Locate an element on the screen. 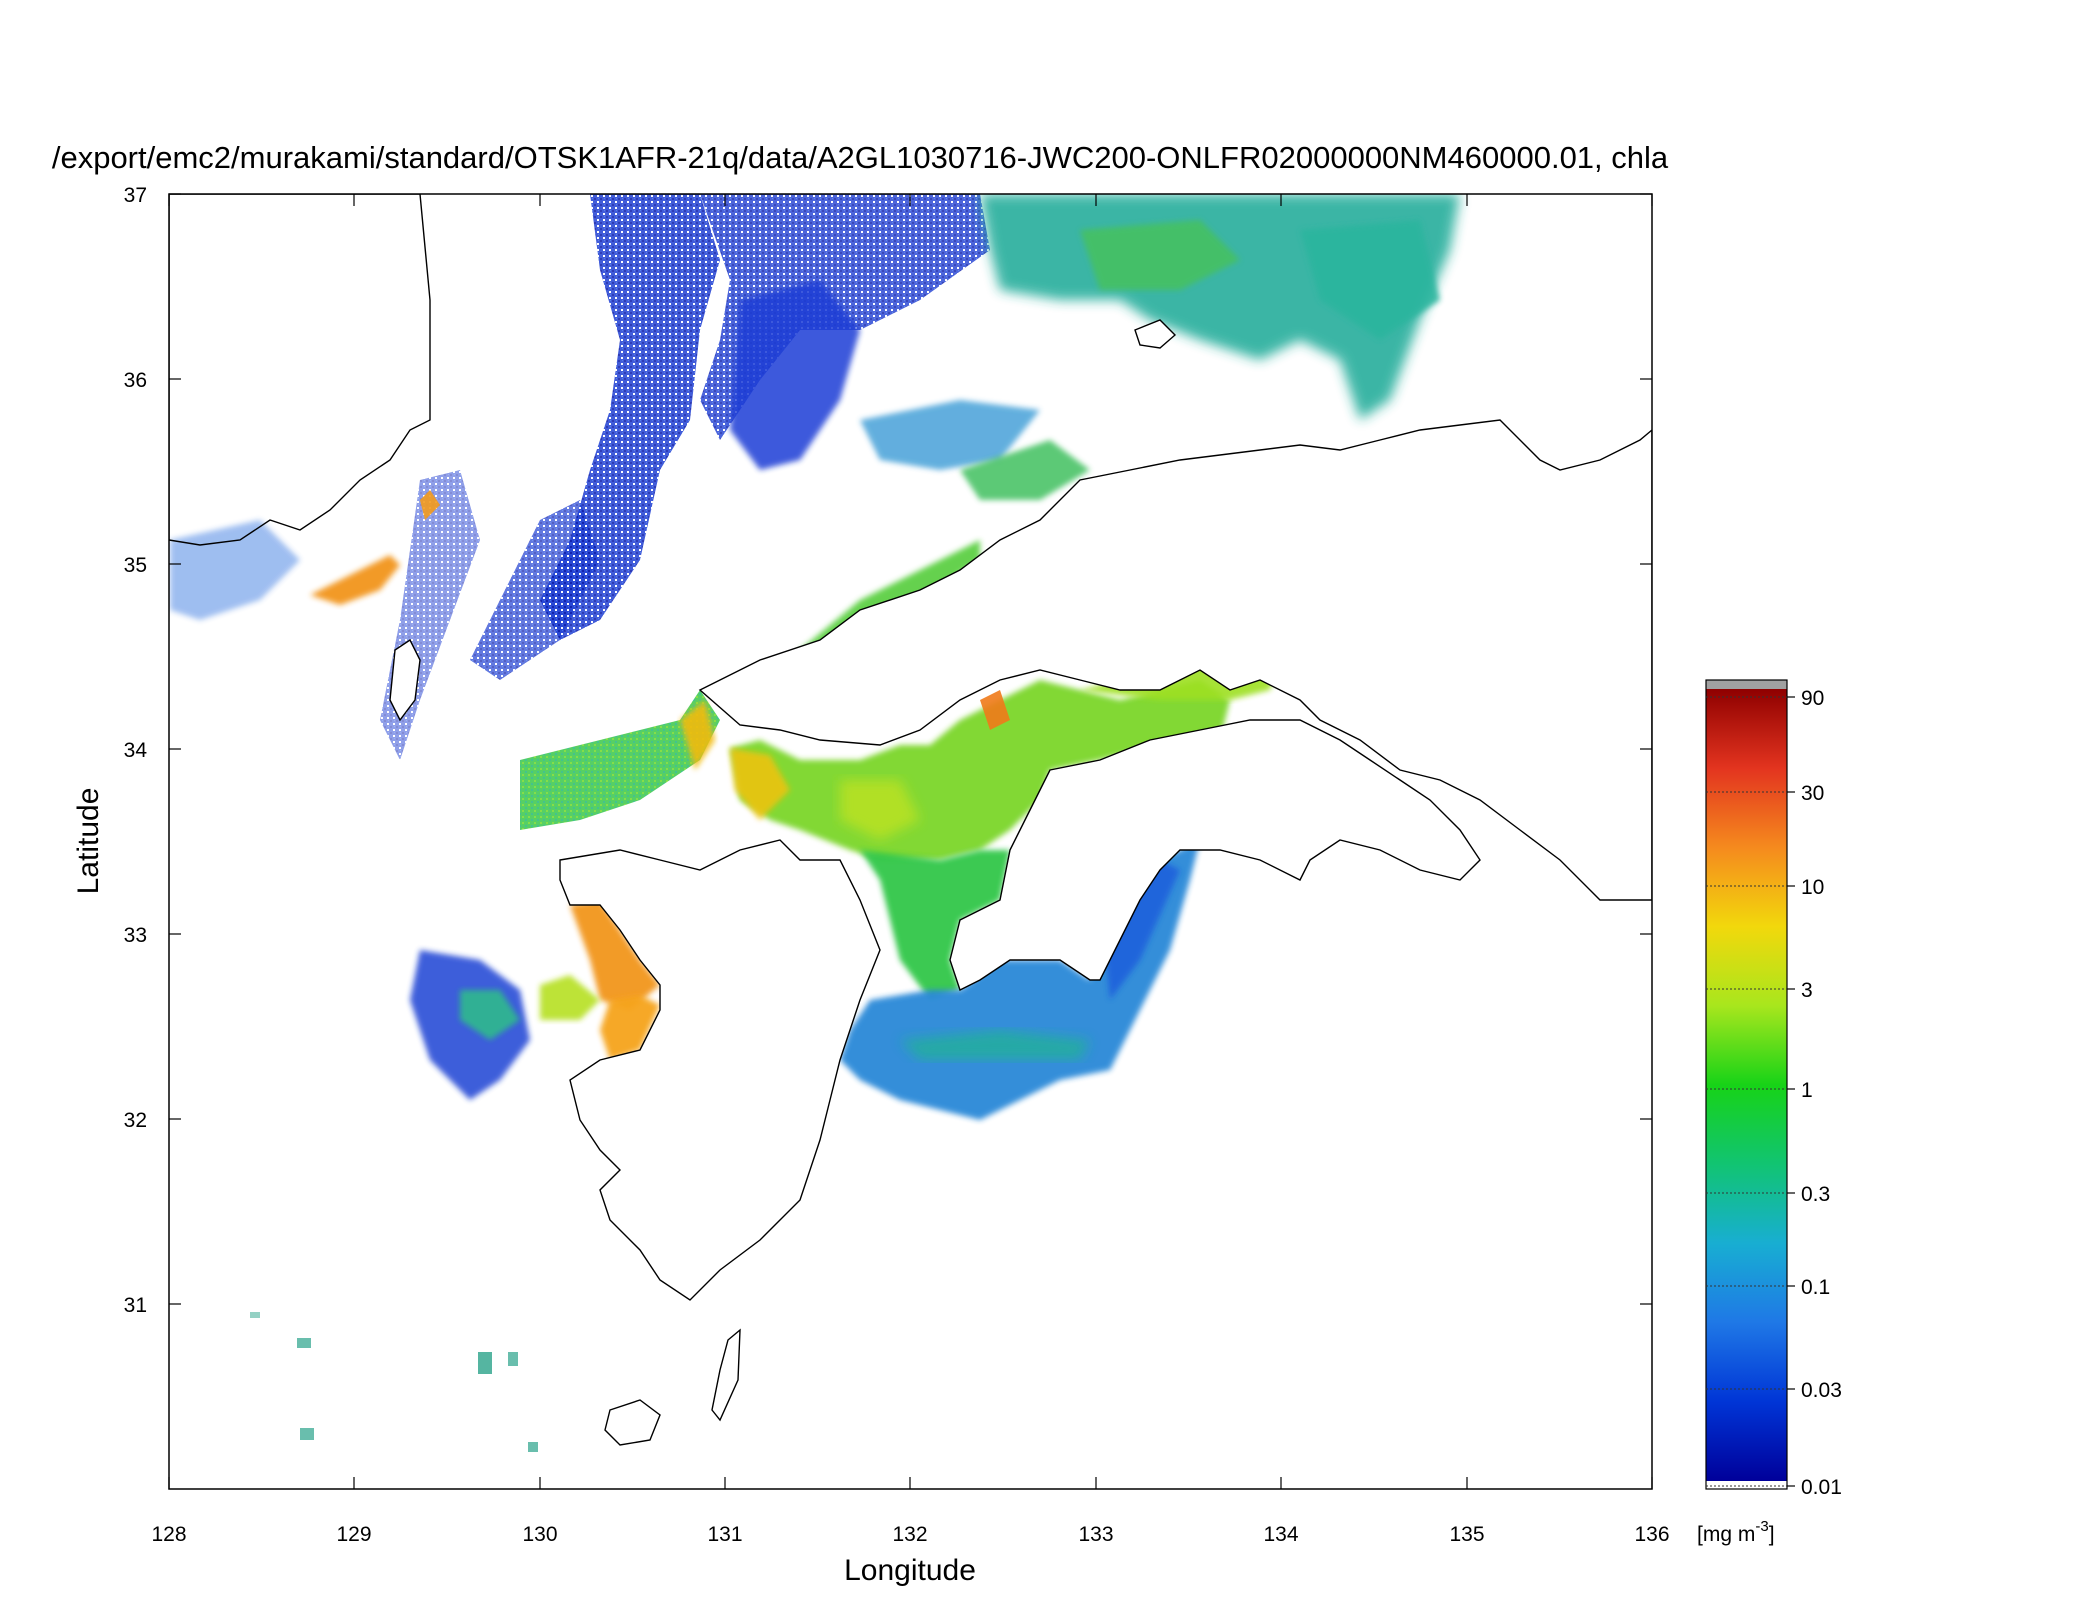 The width and height of the screenshot is (2099, 1600). y-tick-labels: 31 32 33 34 35 36 37 is located at coordinates (136, 750).